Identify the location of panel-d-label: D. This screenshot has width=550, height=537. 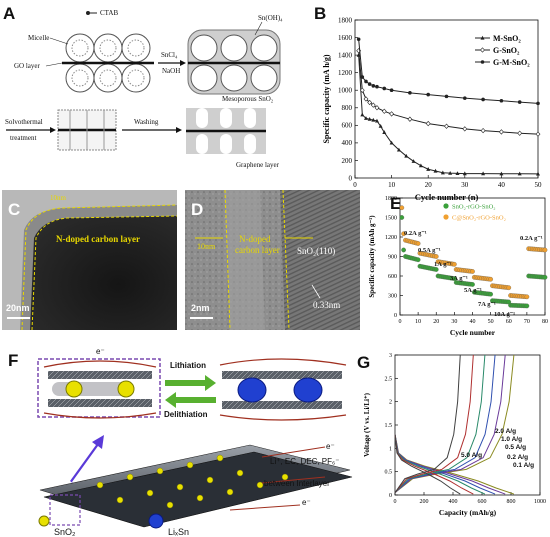
(197, 209).